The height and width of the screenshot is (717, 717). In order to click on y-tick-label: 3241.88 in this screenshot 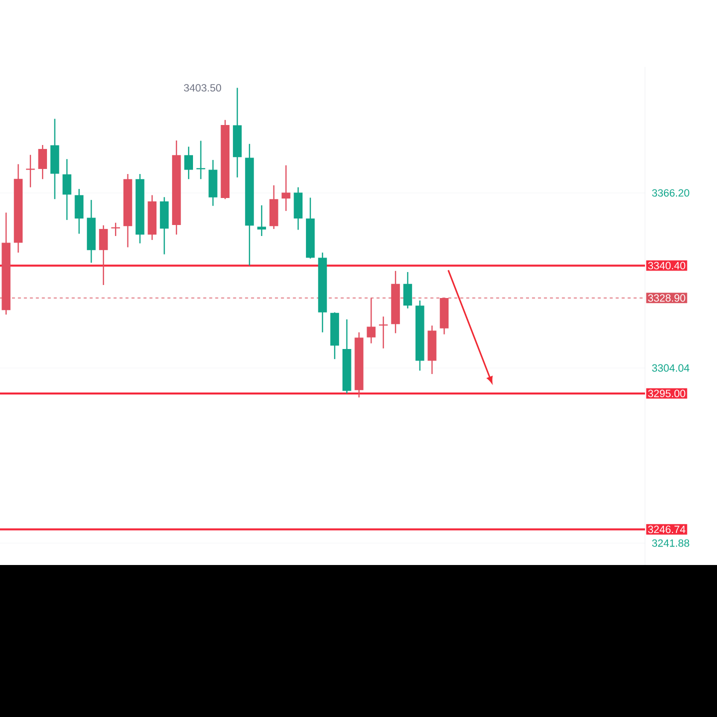, I will do `click(671, 543)`.